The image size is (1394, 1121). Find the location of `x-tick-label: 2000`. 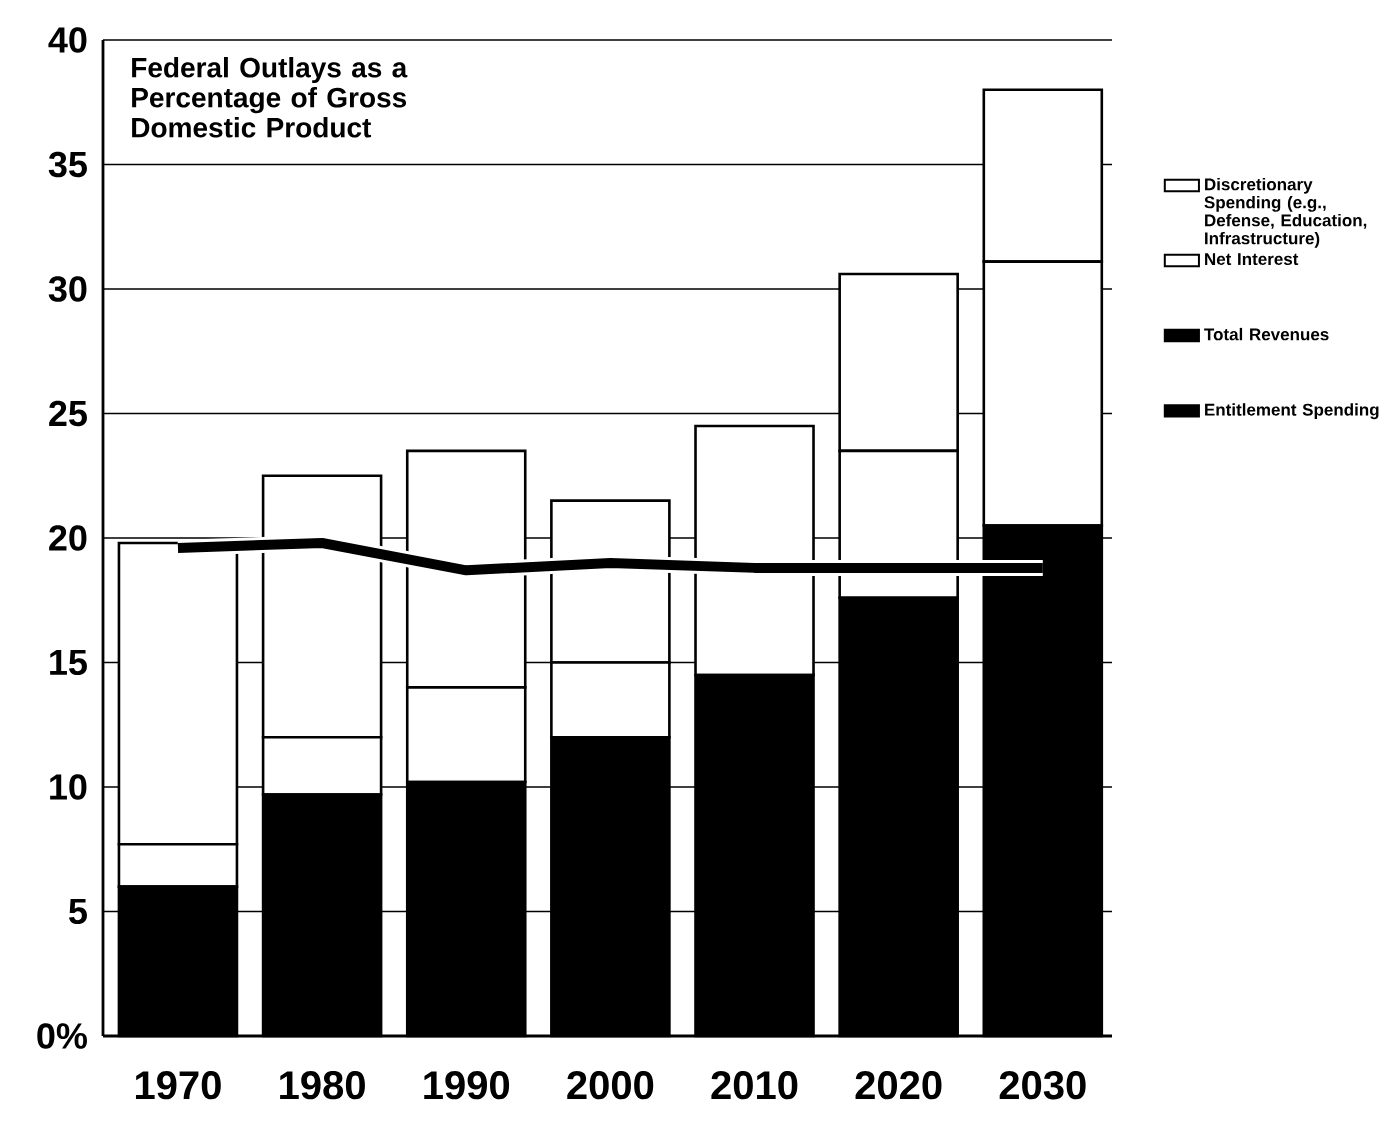

x-tick-label: 2000 is located at coordinates (610, 1085).